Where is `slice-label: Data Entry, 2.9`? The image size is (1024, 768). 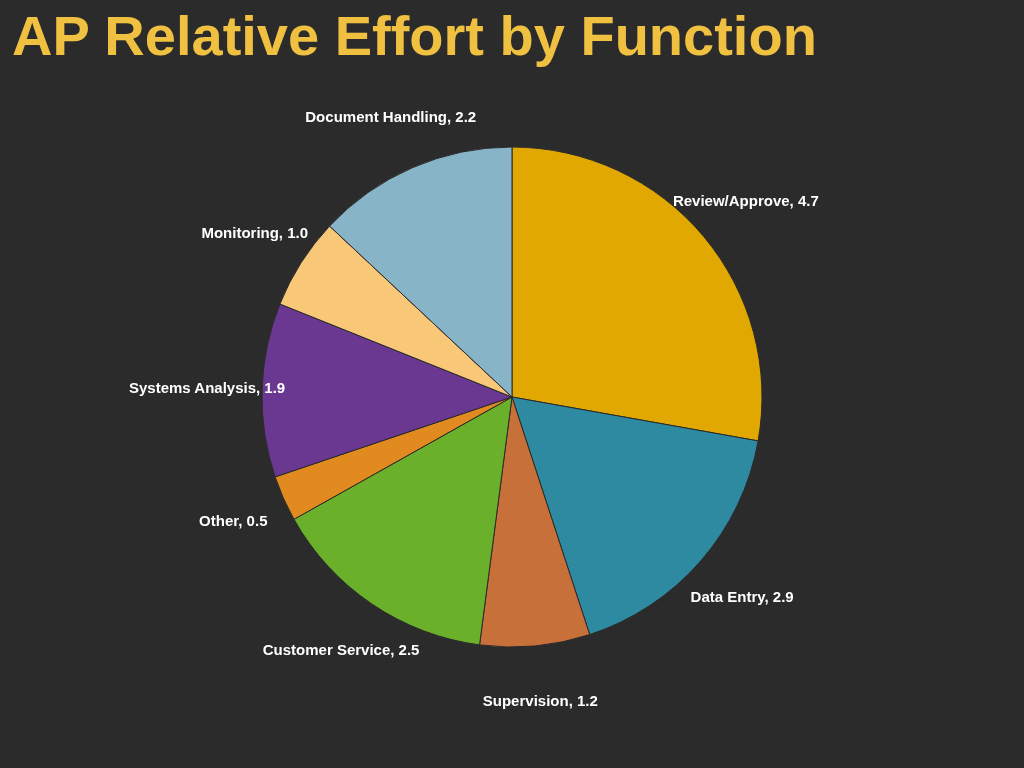
slice-label: Data Entry, 2.9 is located at coordinates (742, 597).